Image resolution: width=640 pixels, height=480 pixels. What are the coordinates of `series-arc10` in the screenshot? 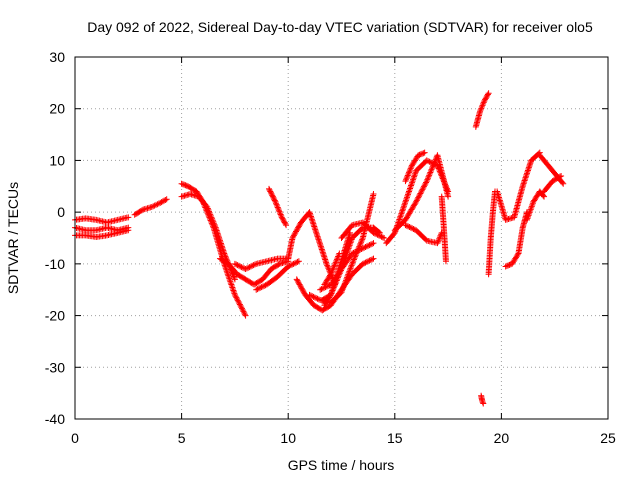 It's located at (278, 207).